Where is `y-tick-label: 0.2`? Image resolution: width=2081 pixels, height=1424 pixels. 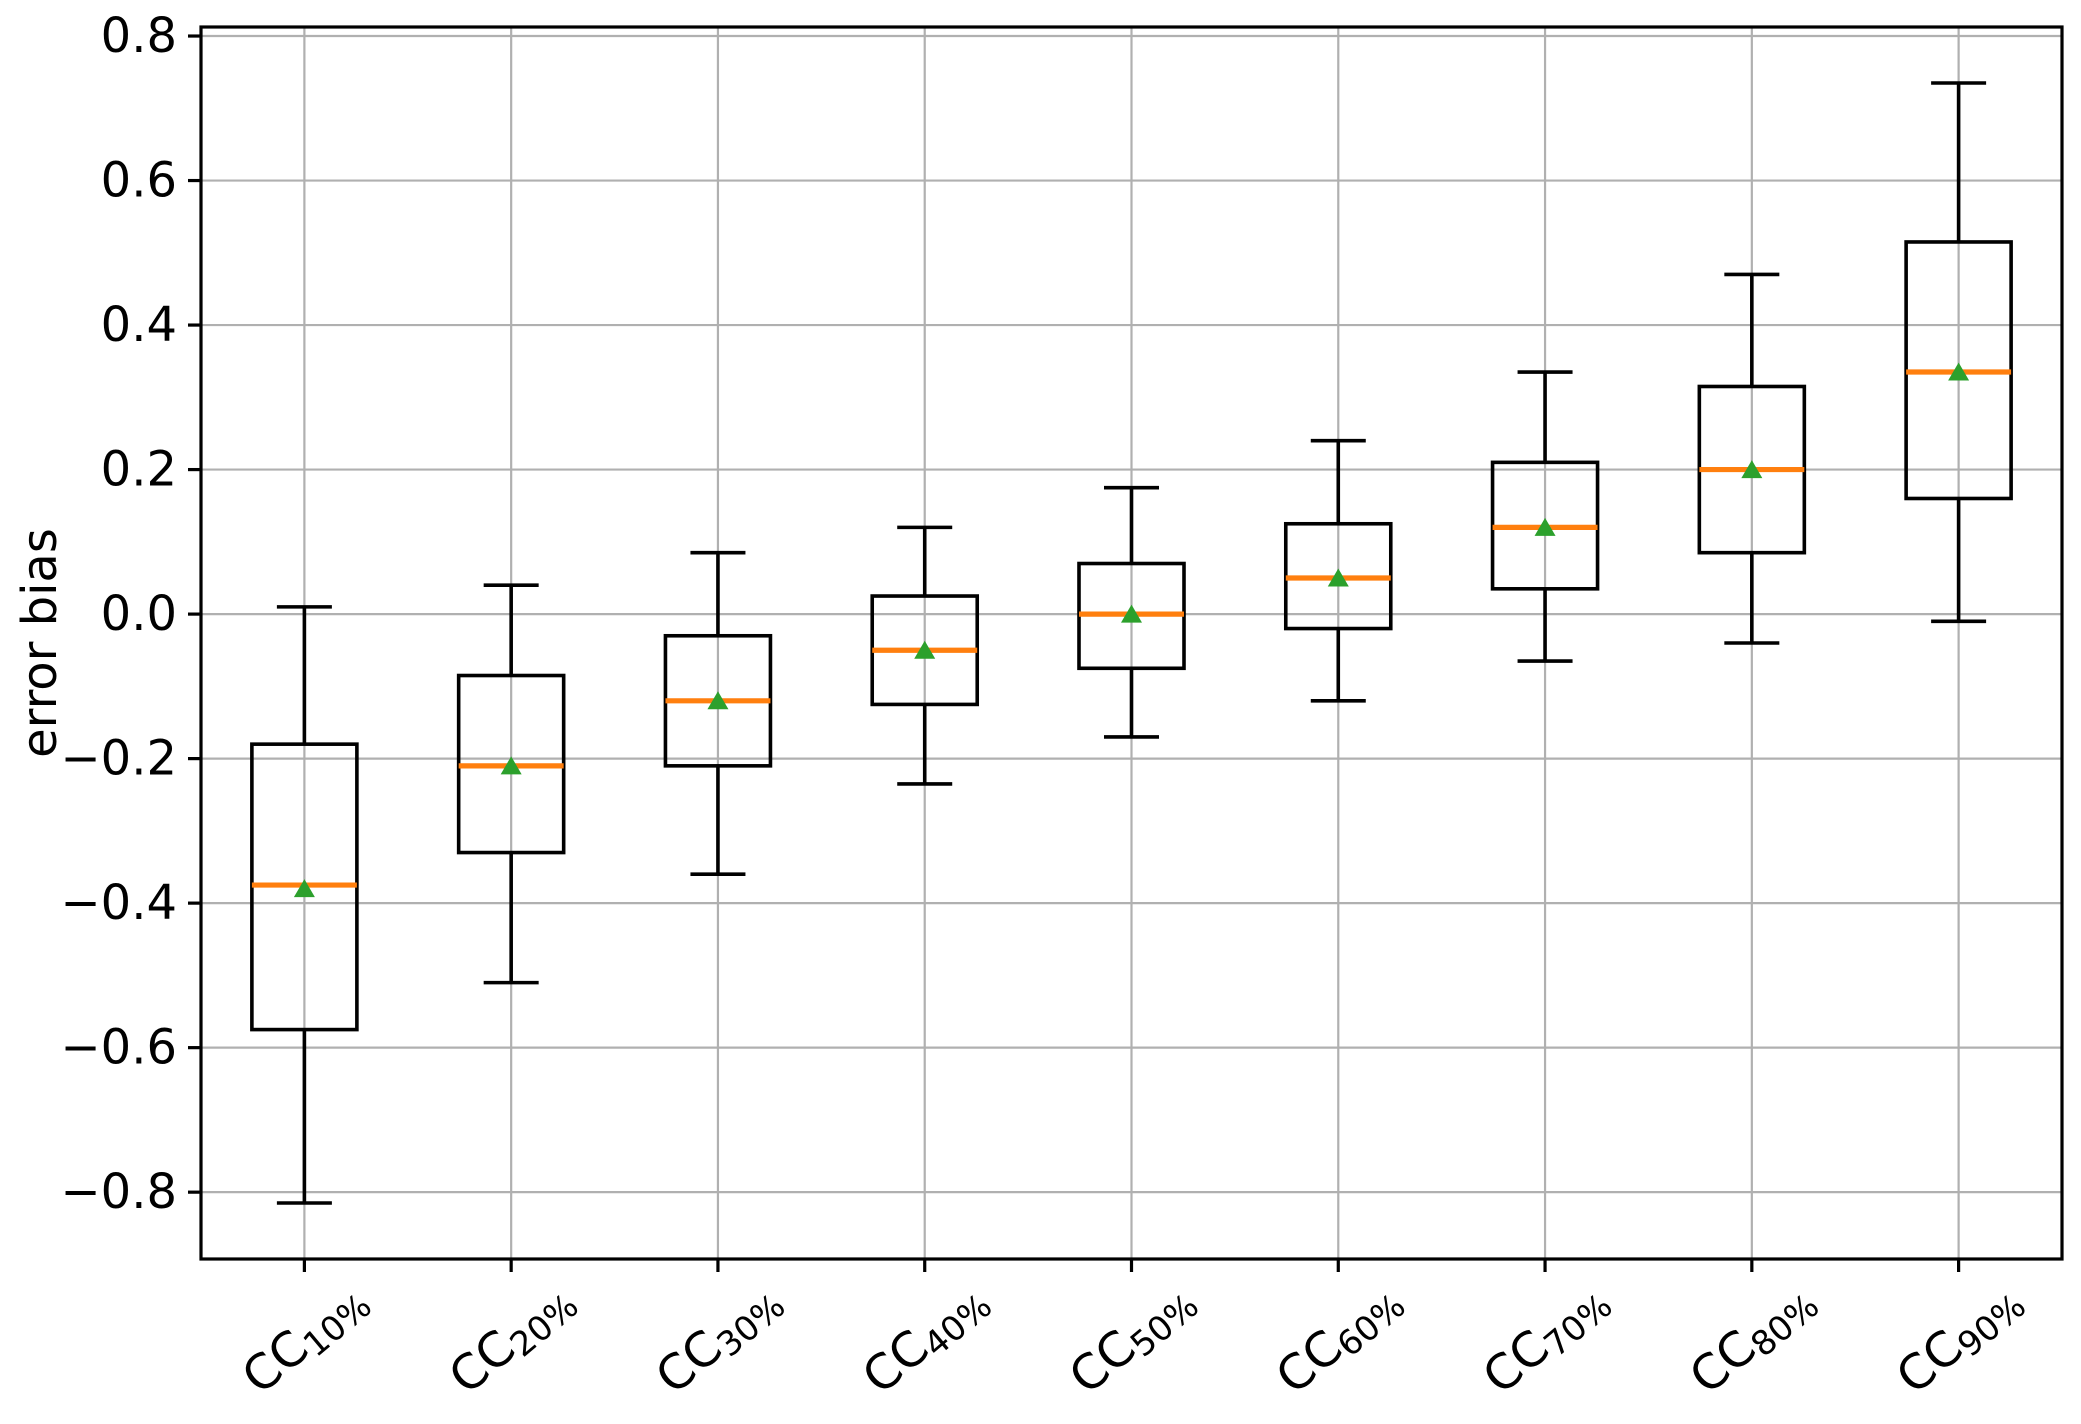 y-tick-label: 0.2 is located at coordinates (139, 470).